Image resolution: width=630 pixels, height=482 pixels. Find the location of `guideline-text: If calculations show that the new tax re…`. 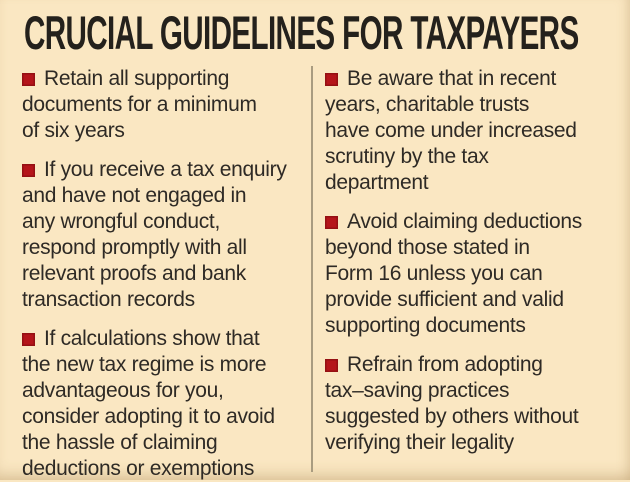

guideline-text: If calculations show that the new tax re… is located at coordinates (148, 403).